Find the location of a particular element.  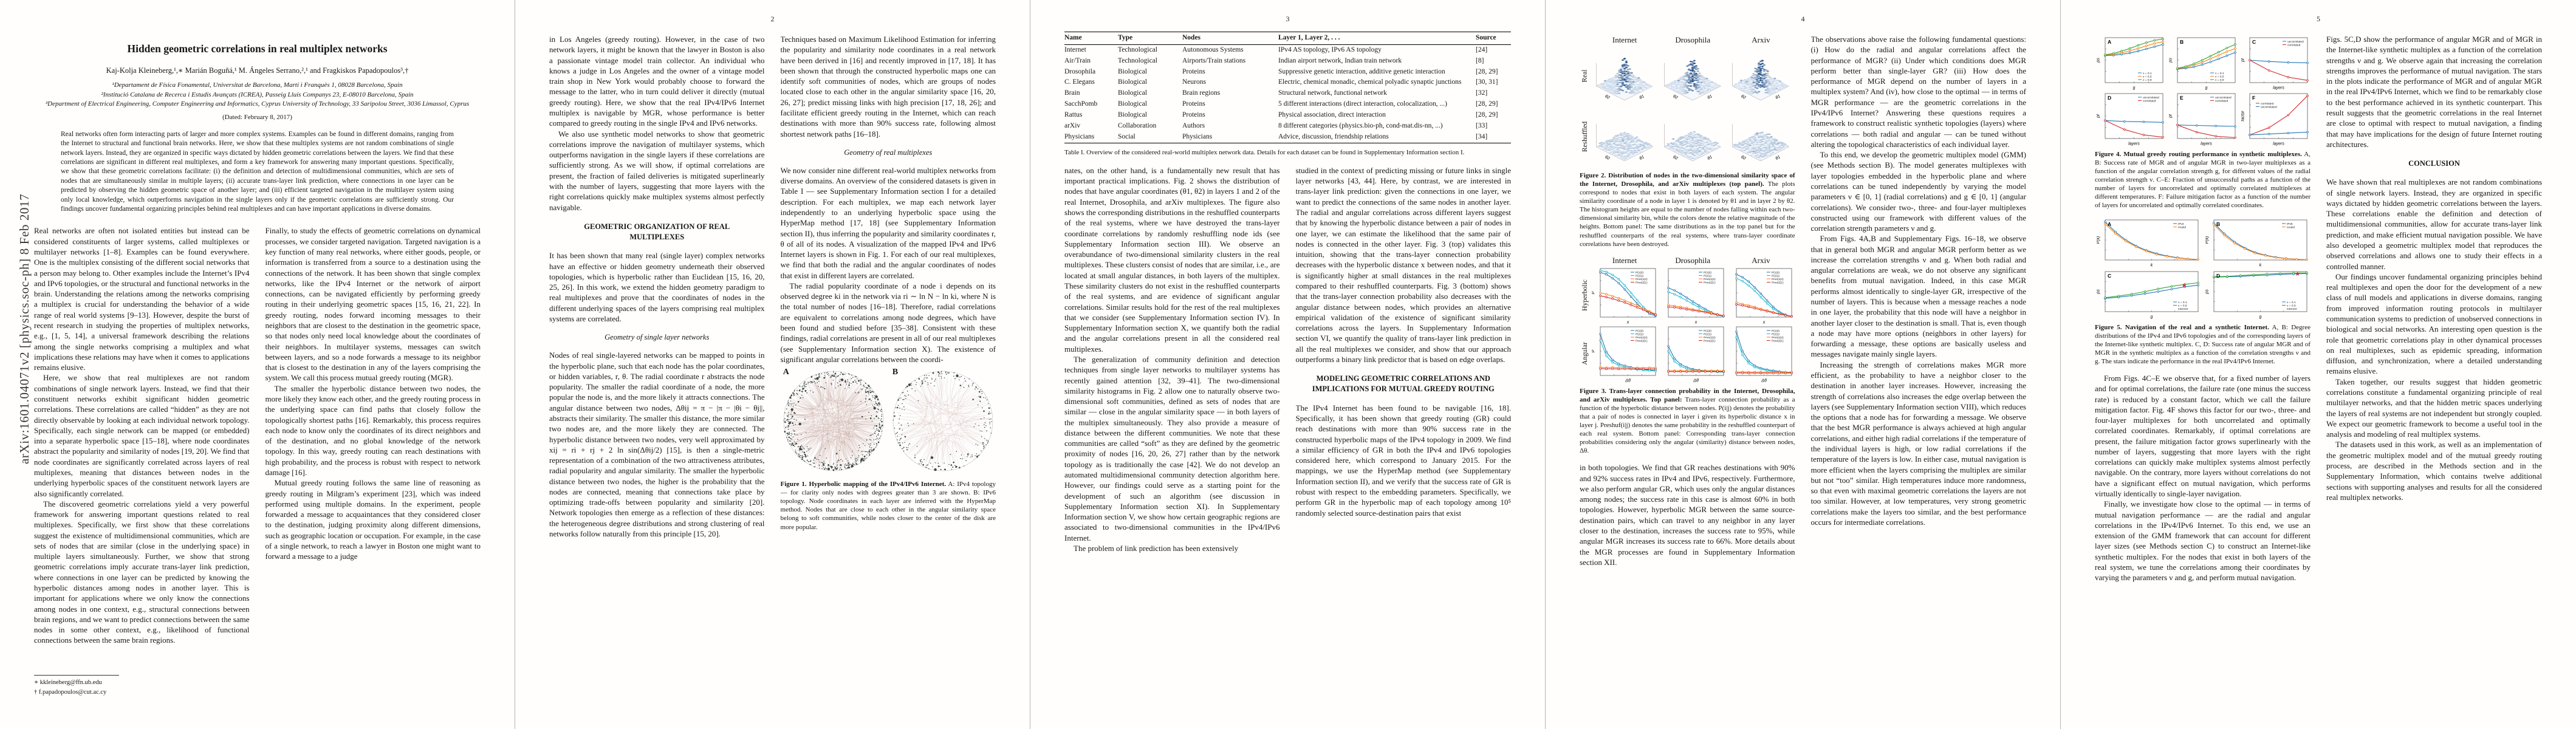

svg-text: uncorrelated is located at coordinates (2223, 98).